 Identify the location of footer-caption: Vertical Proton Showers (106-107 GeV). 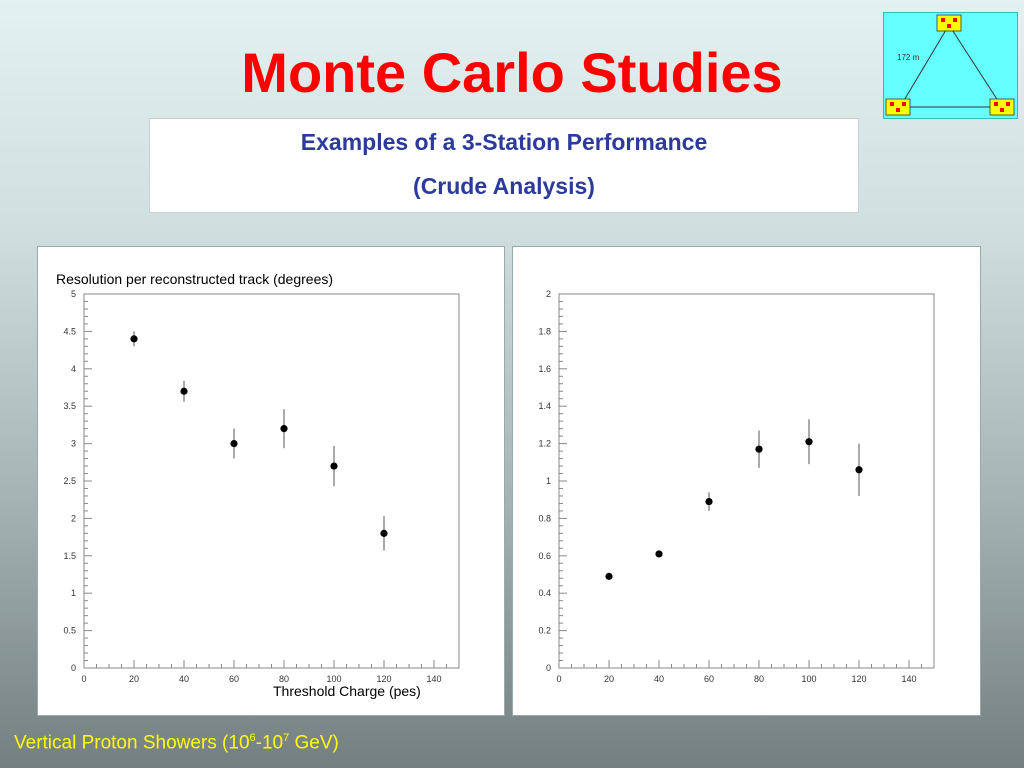
(176, 743).